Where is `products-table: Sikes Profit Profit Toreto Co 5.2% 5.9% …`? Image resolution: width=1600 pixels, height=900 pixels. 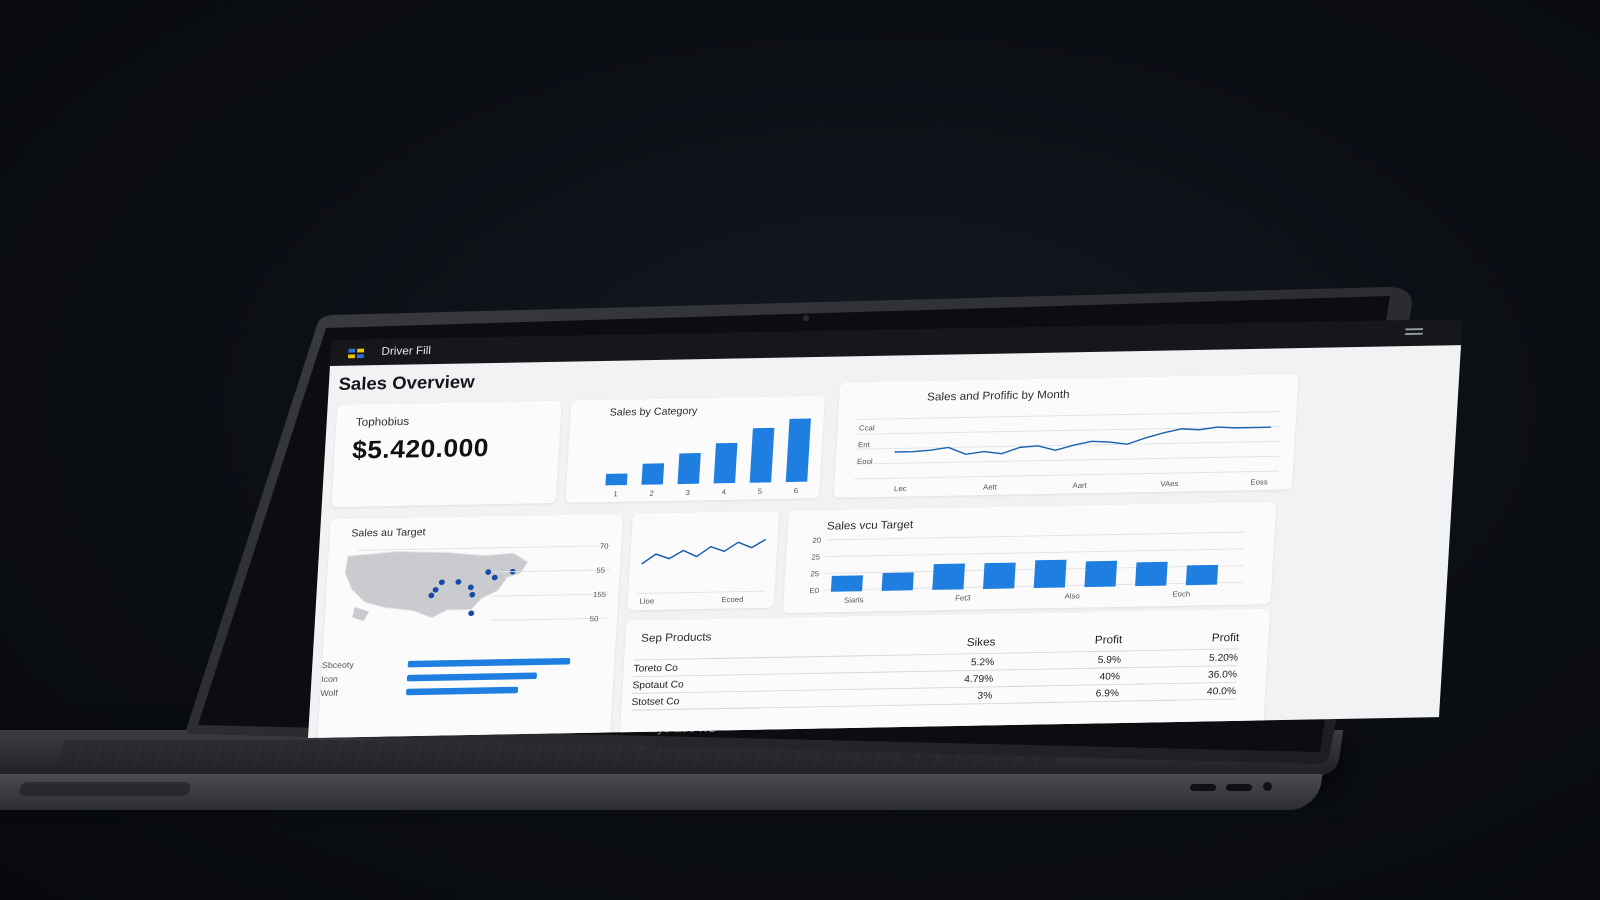
products-table: Sikes Profit Profit Toreto Co 5.2% 5.9% … is located at coordinates (935, 668).